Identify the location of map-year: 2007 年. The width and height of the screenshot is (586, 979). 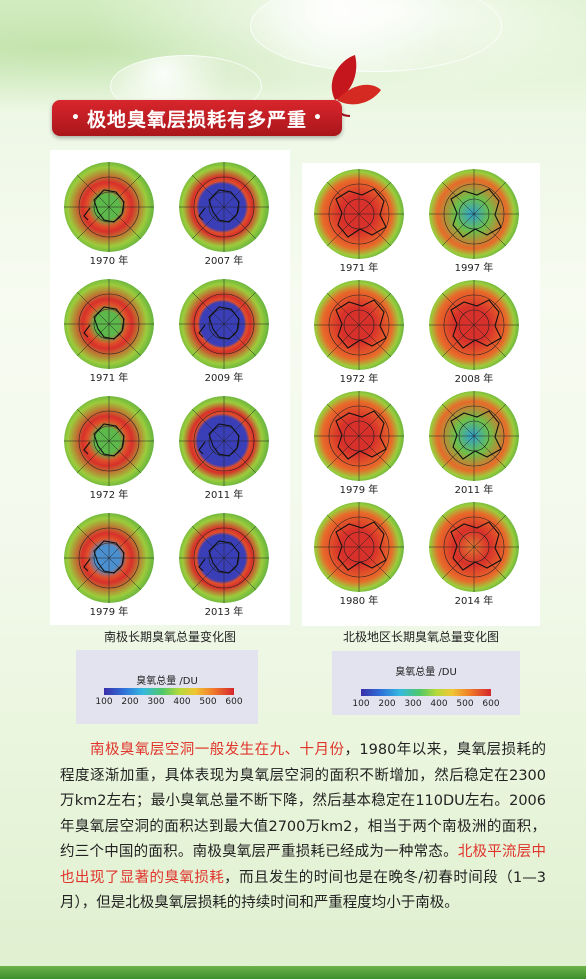
(224, 261).